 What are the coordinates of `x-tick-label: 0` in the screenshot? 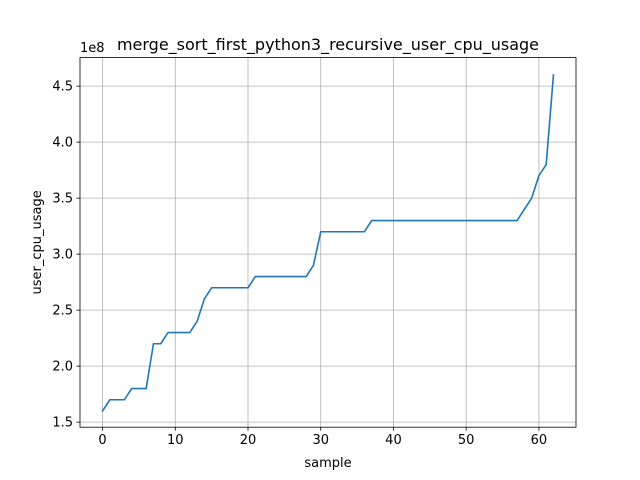 It's located at (102, 440).